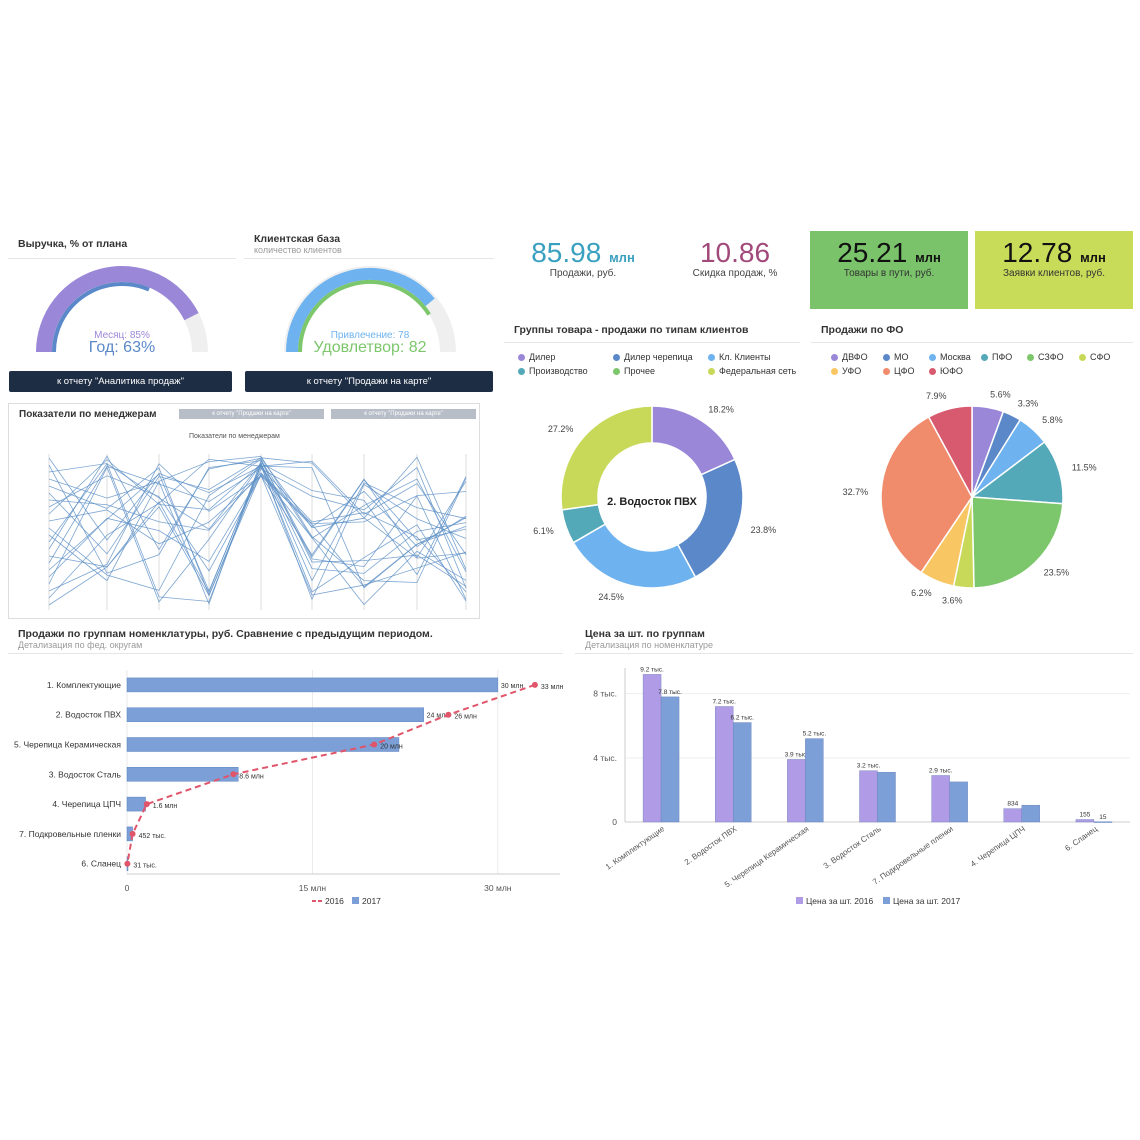  What do you see at coordinates (313, 888) in the screenshot?
I see `x-tick-label: 15 млн` at bounding box center [313, 888].